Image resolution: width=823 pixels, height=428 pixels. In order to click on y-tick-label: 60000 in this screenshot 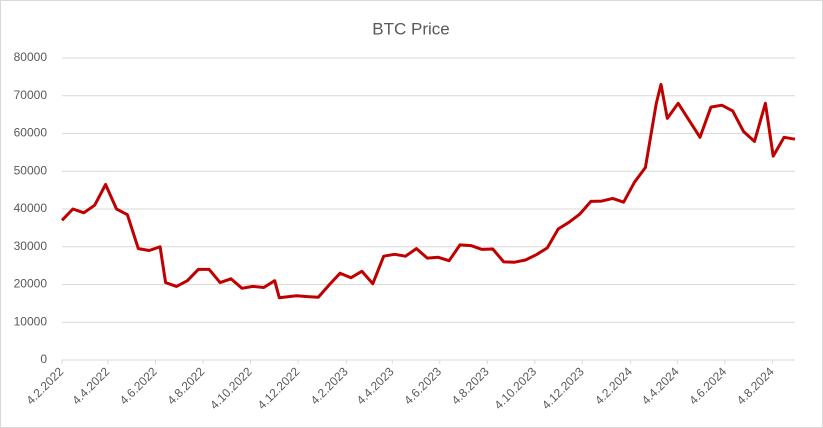, I will do `click(31, 133)`.